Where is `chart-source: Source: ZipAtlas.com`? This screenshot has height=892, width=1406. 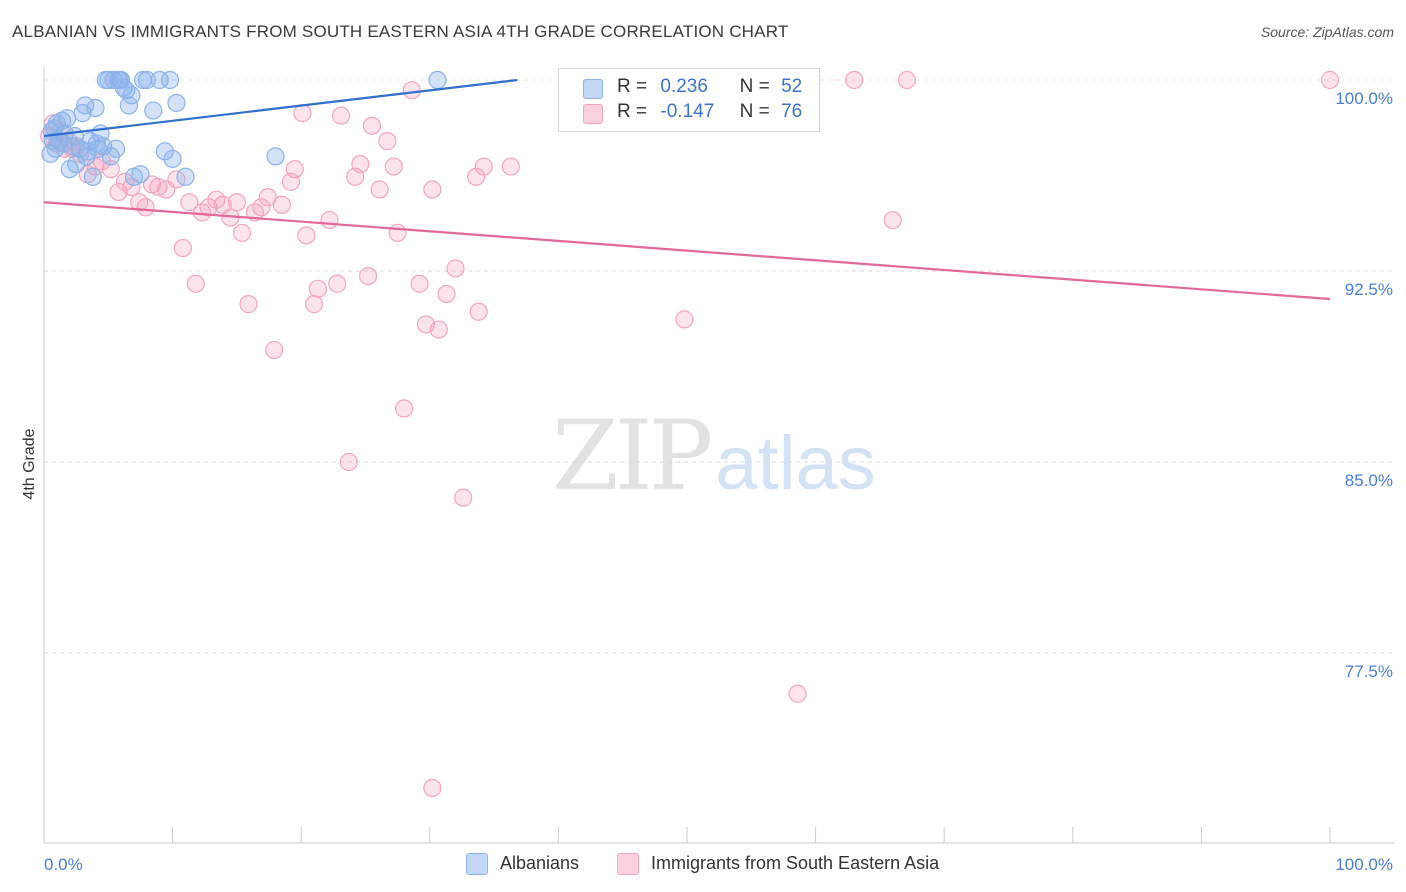
chart-source: Source: ZipAtlas.com is located at coordinates (1327, 32).